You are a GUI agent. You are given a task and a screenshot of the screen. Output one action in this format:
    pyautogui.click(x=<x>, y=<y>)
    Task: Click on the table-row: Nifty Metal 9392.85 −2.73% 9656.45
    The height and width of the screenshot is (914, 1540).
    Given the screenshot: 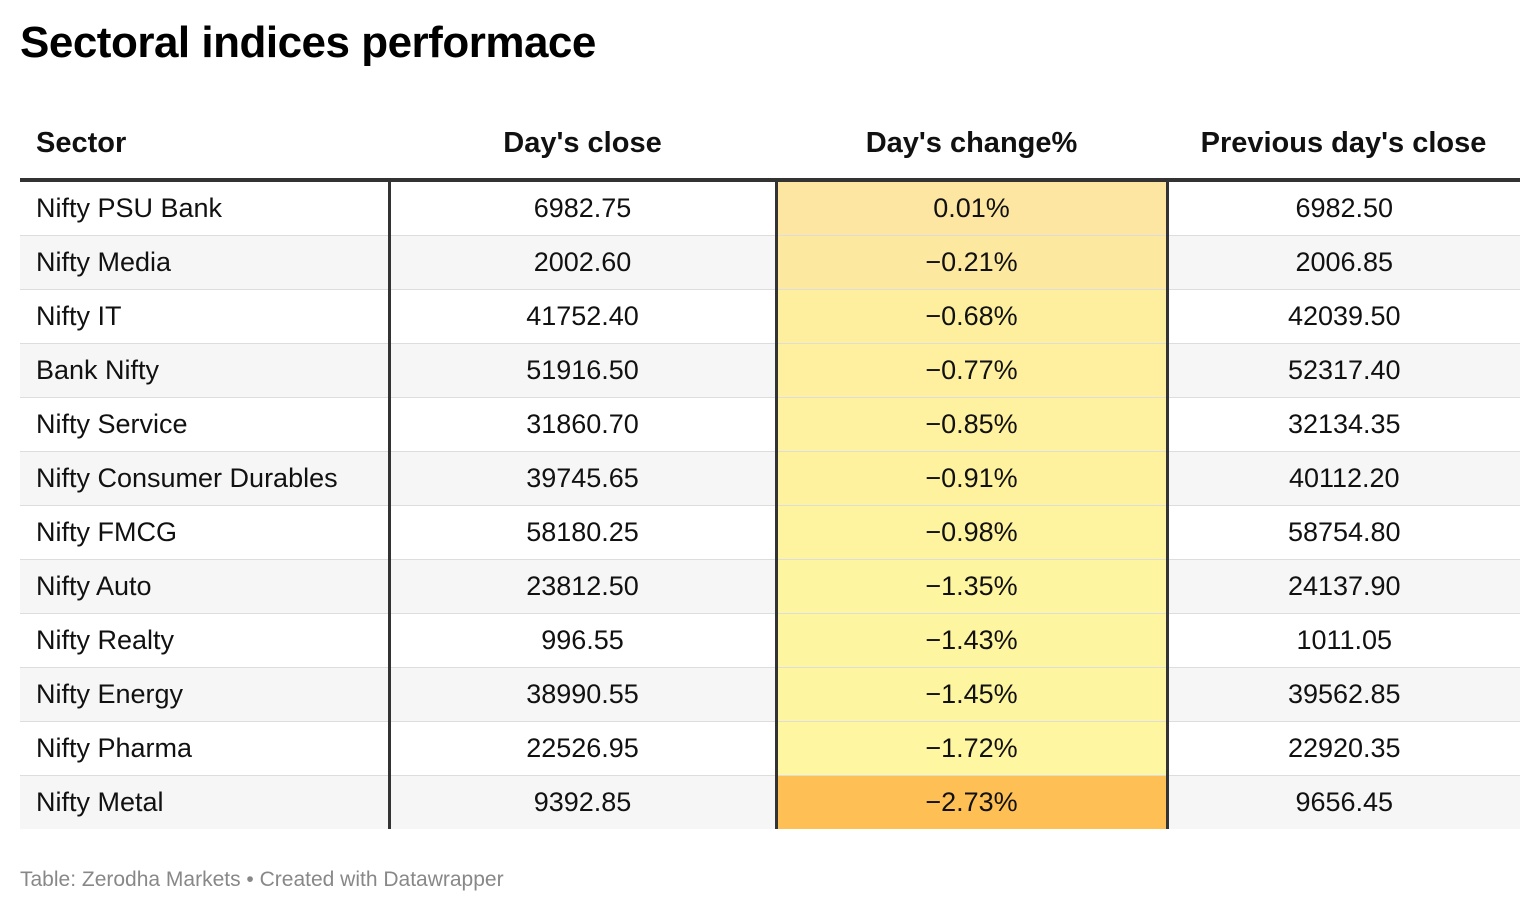 What is the action you would take?
    pyautogui.click(x=770, y=802)
    